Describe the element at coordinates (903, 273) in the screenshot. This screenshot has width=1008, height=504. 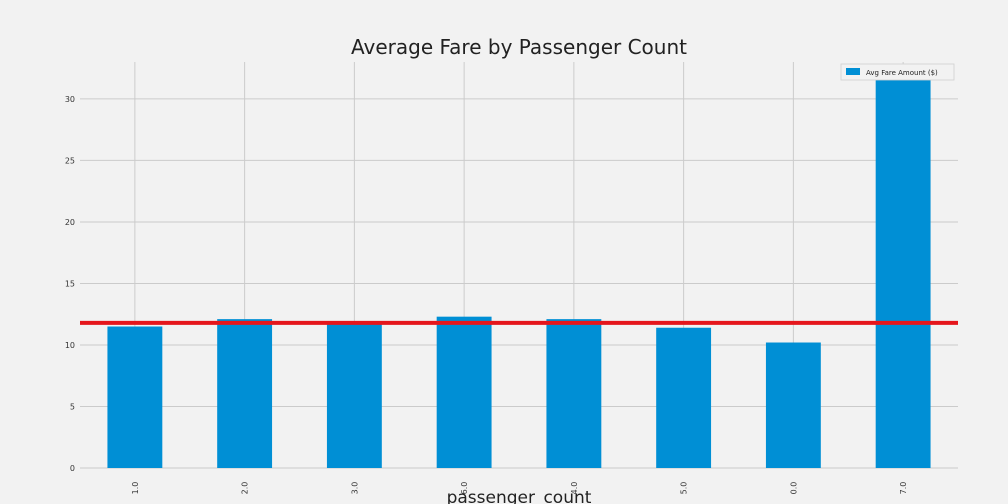
I see `bar-7.0` at that location.